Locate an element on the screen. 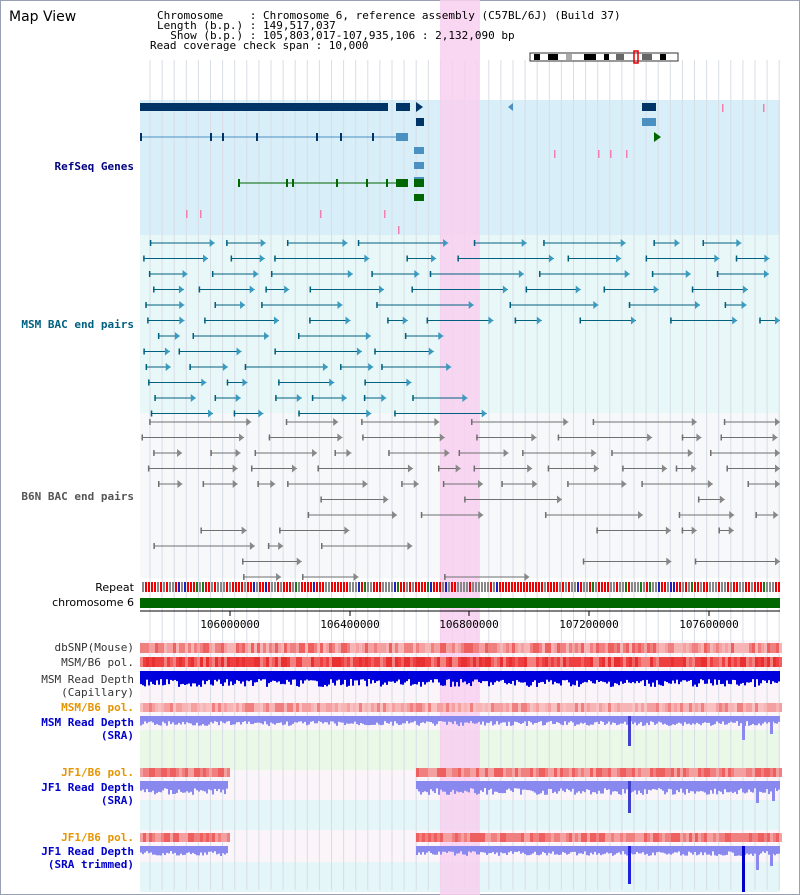 This screenshot has height=895, width=800. track-label-b6n-bac: B6N BAC end pairs is located at coordinates (77, 496).